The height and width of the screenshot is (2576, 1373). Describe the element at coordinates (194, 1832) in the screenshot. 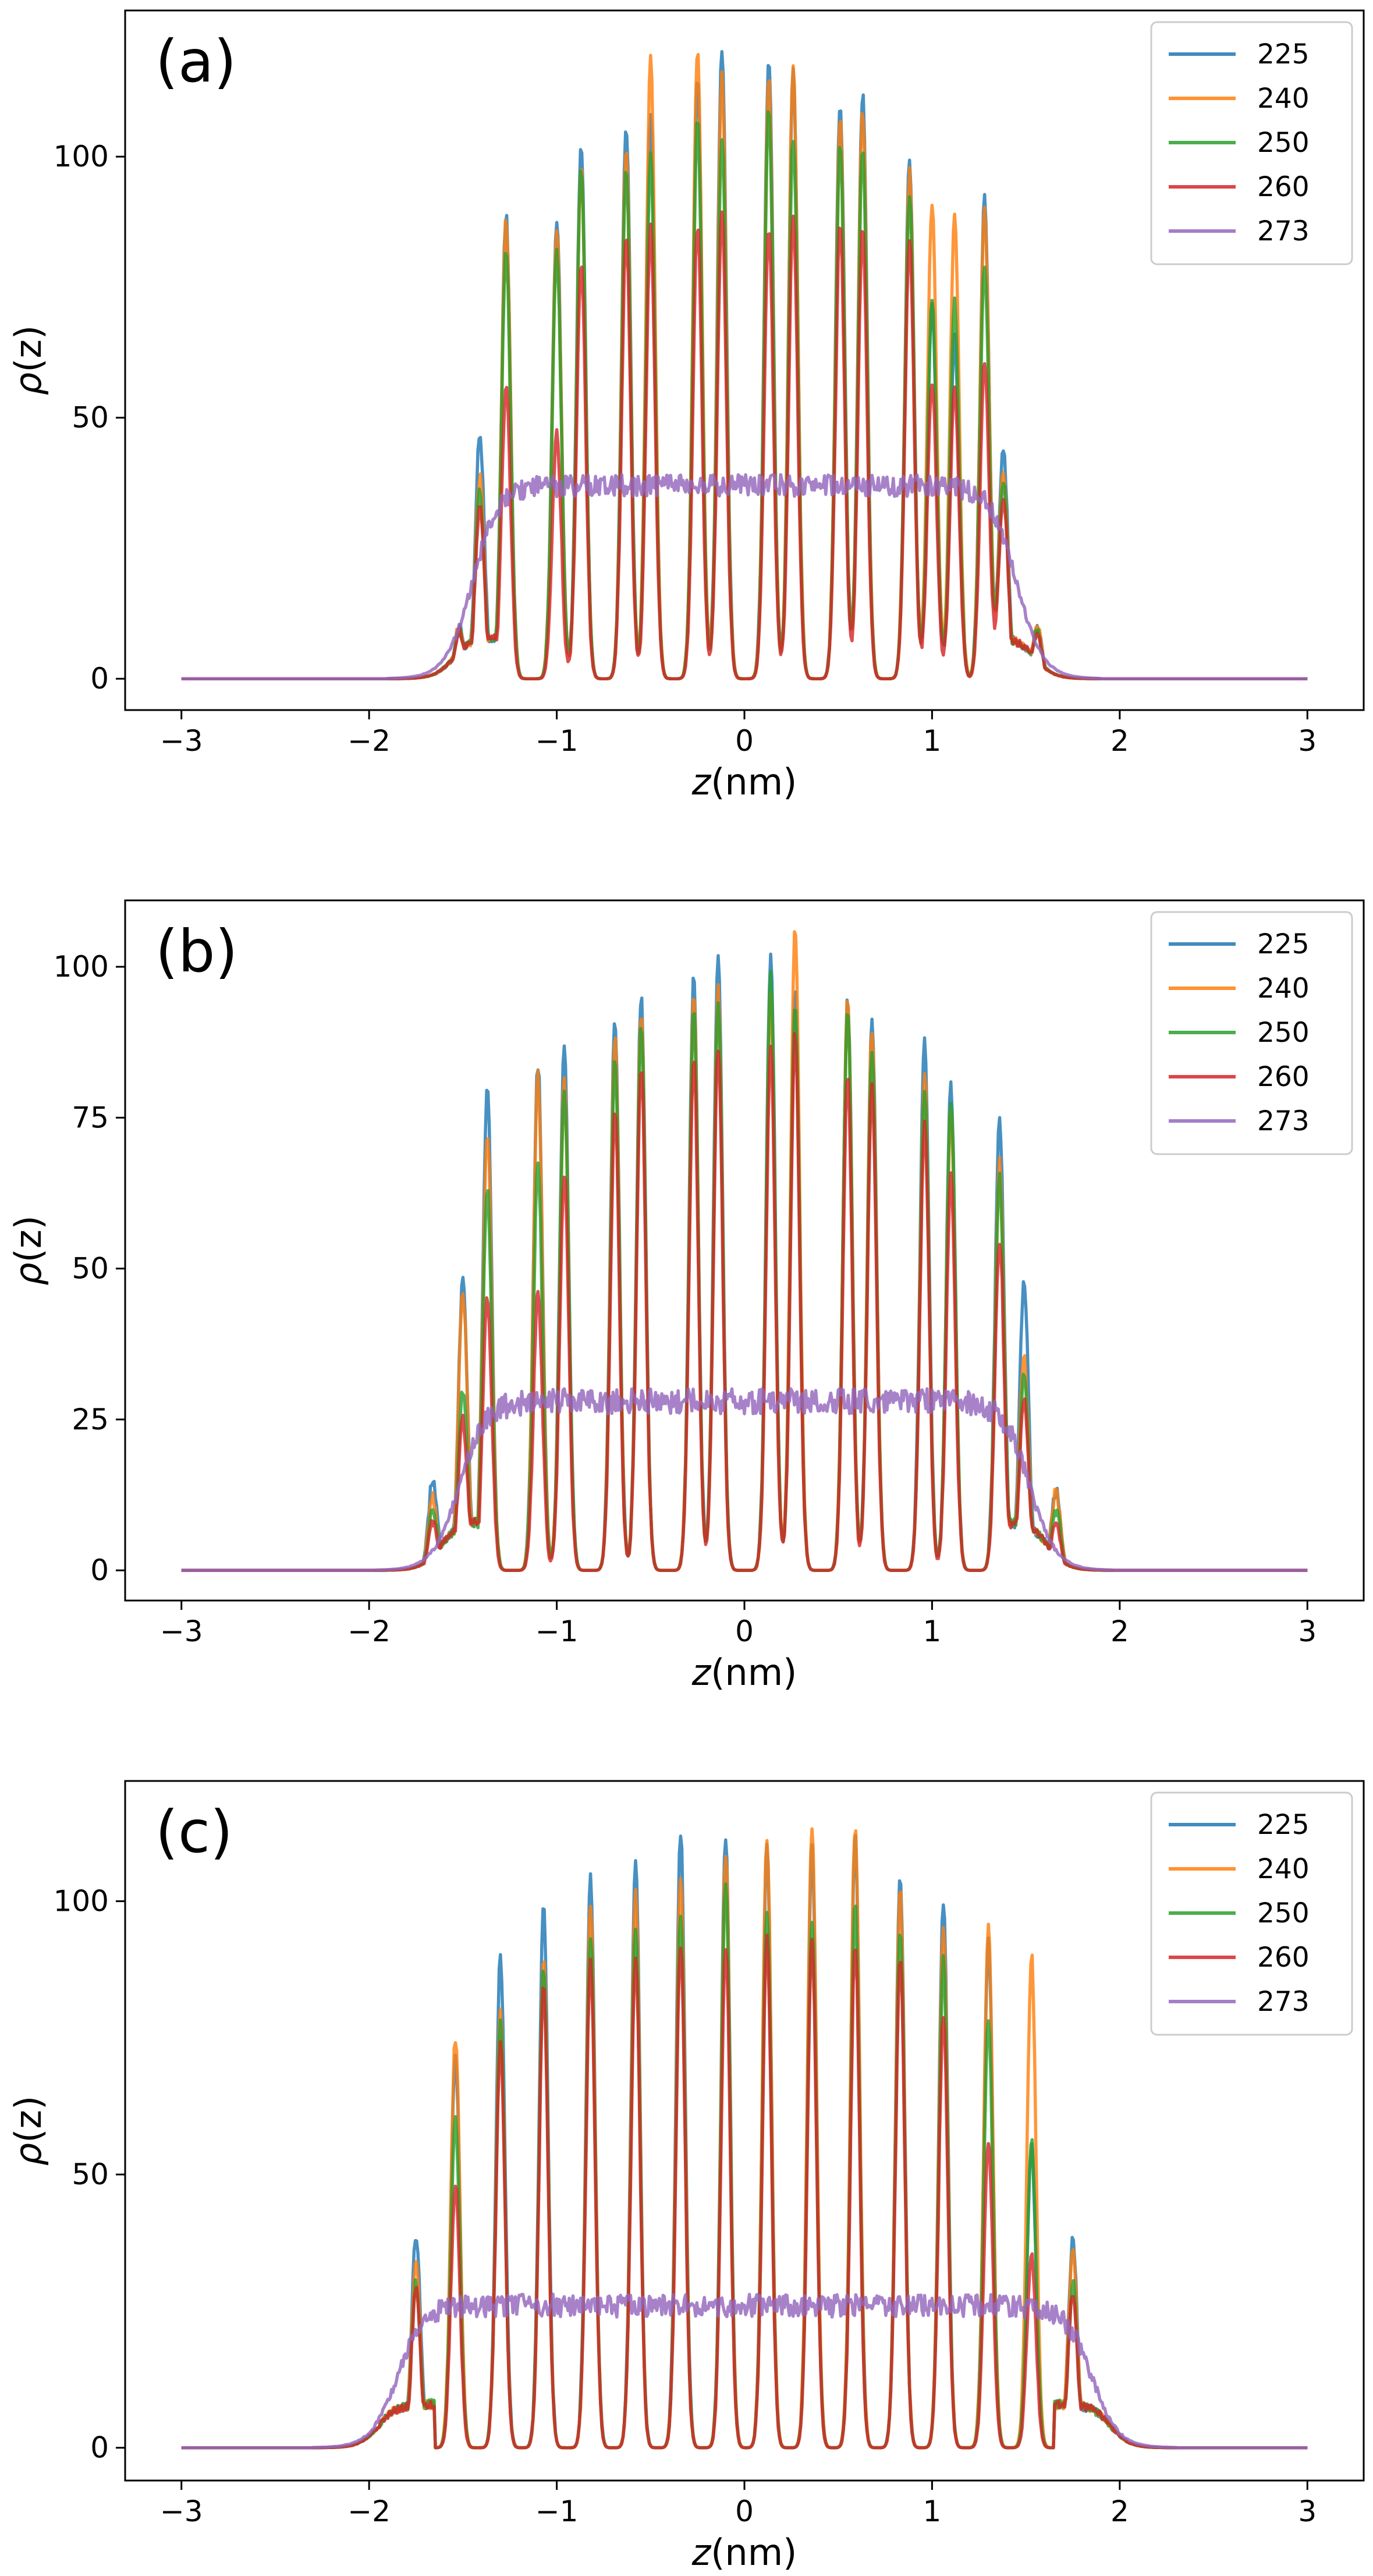

I see `panel-label: (c)` at that location.